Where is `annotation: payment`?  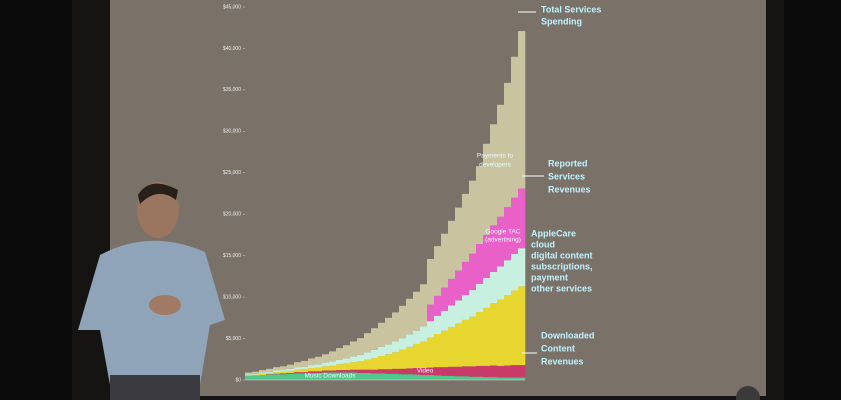
annotation: payment is located at coordinates (549, 277).